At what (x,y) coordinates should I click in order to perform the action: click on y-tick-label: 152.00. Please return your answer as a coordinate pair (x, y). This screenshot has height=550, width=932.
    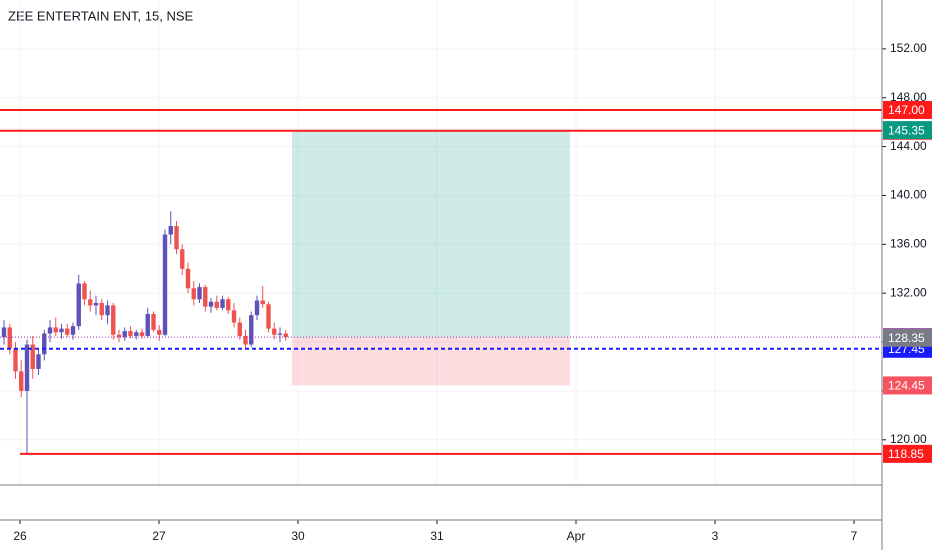
    Looking at the image, I should click on (908, 48).